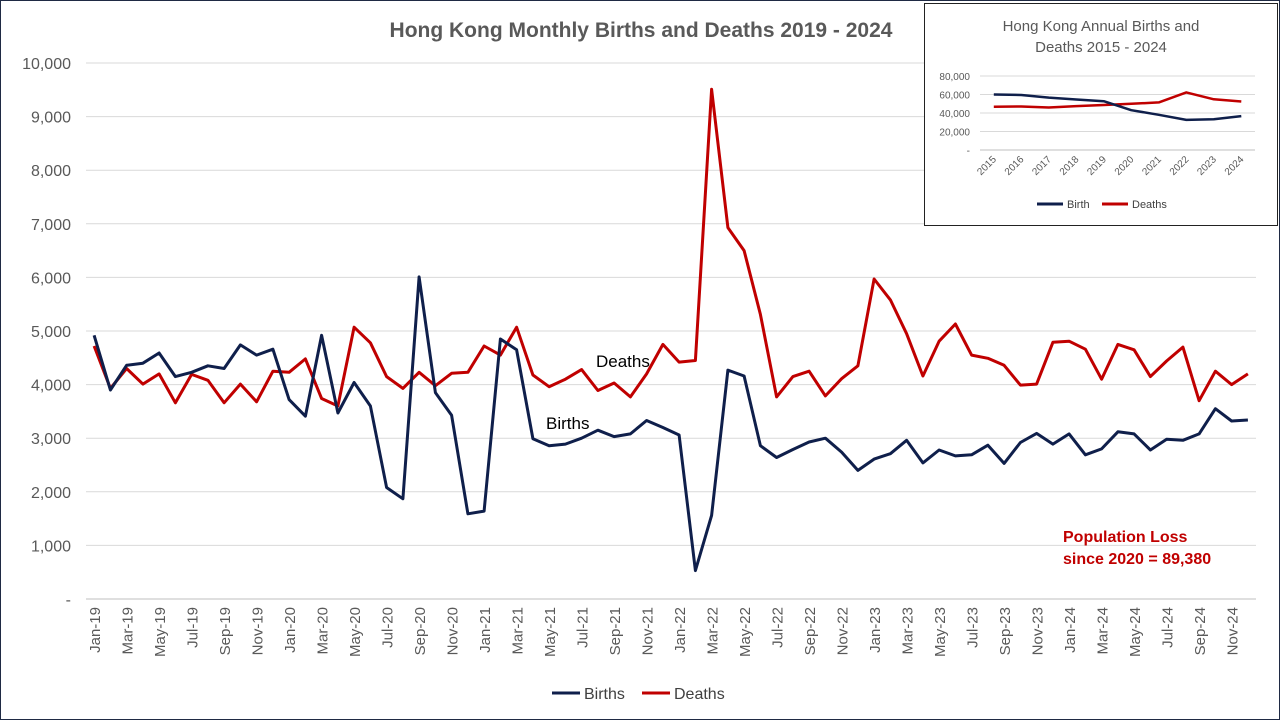 The image size is (1280, 720). I want to click on x-tick-label: Jul-23, so click(973, 627).